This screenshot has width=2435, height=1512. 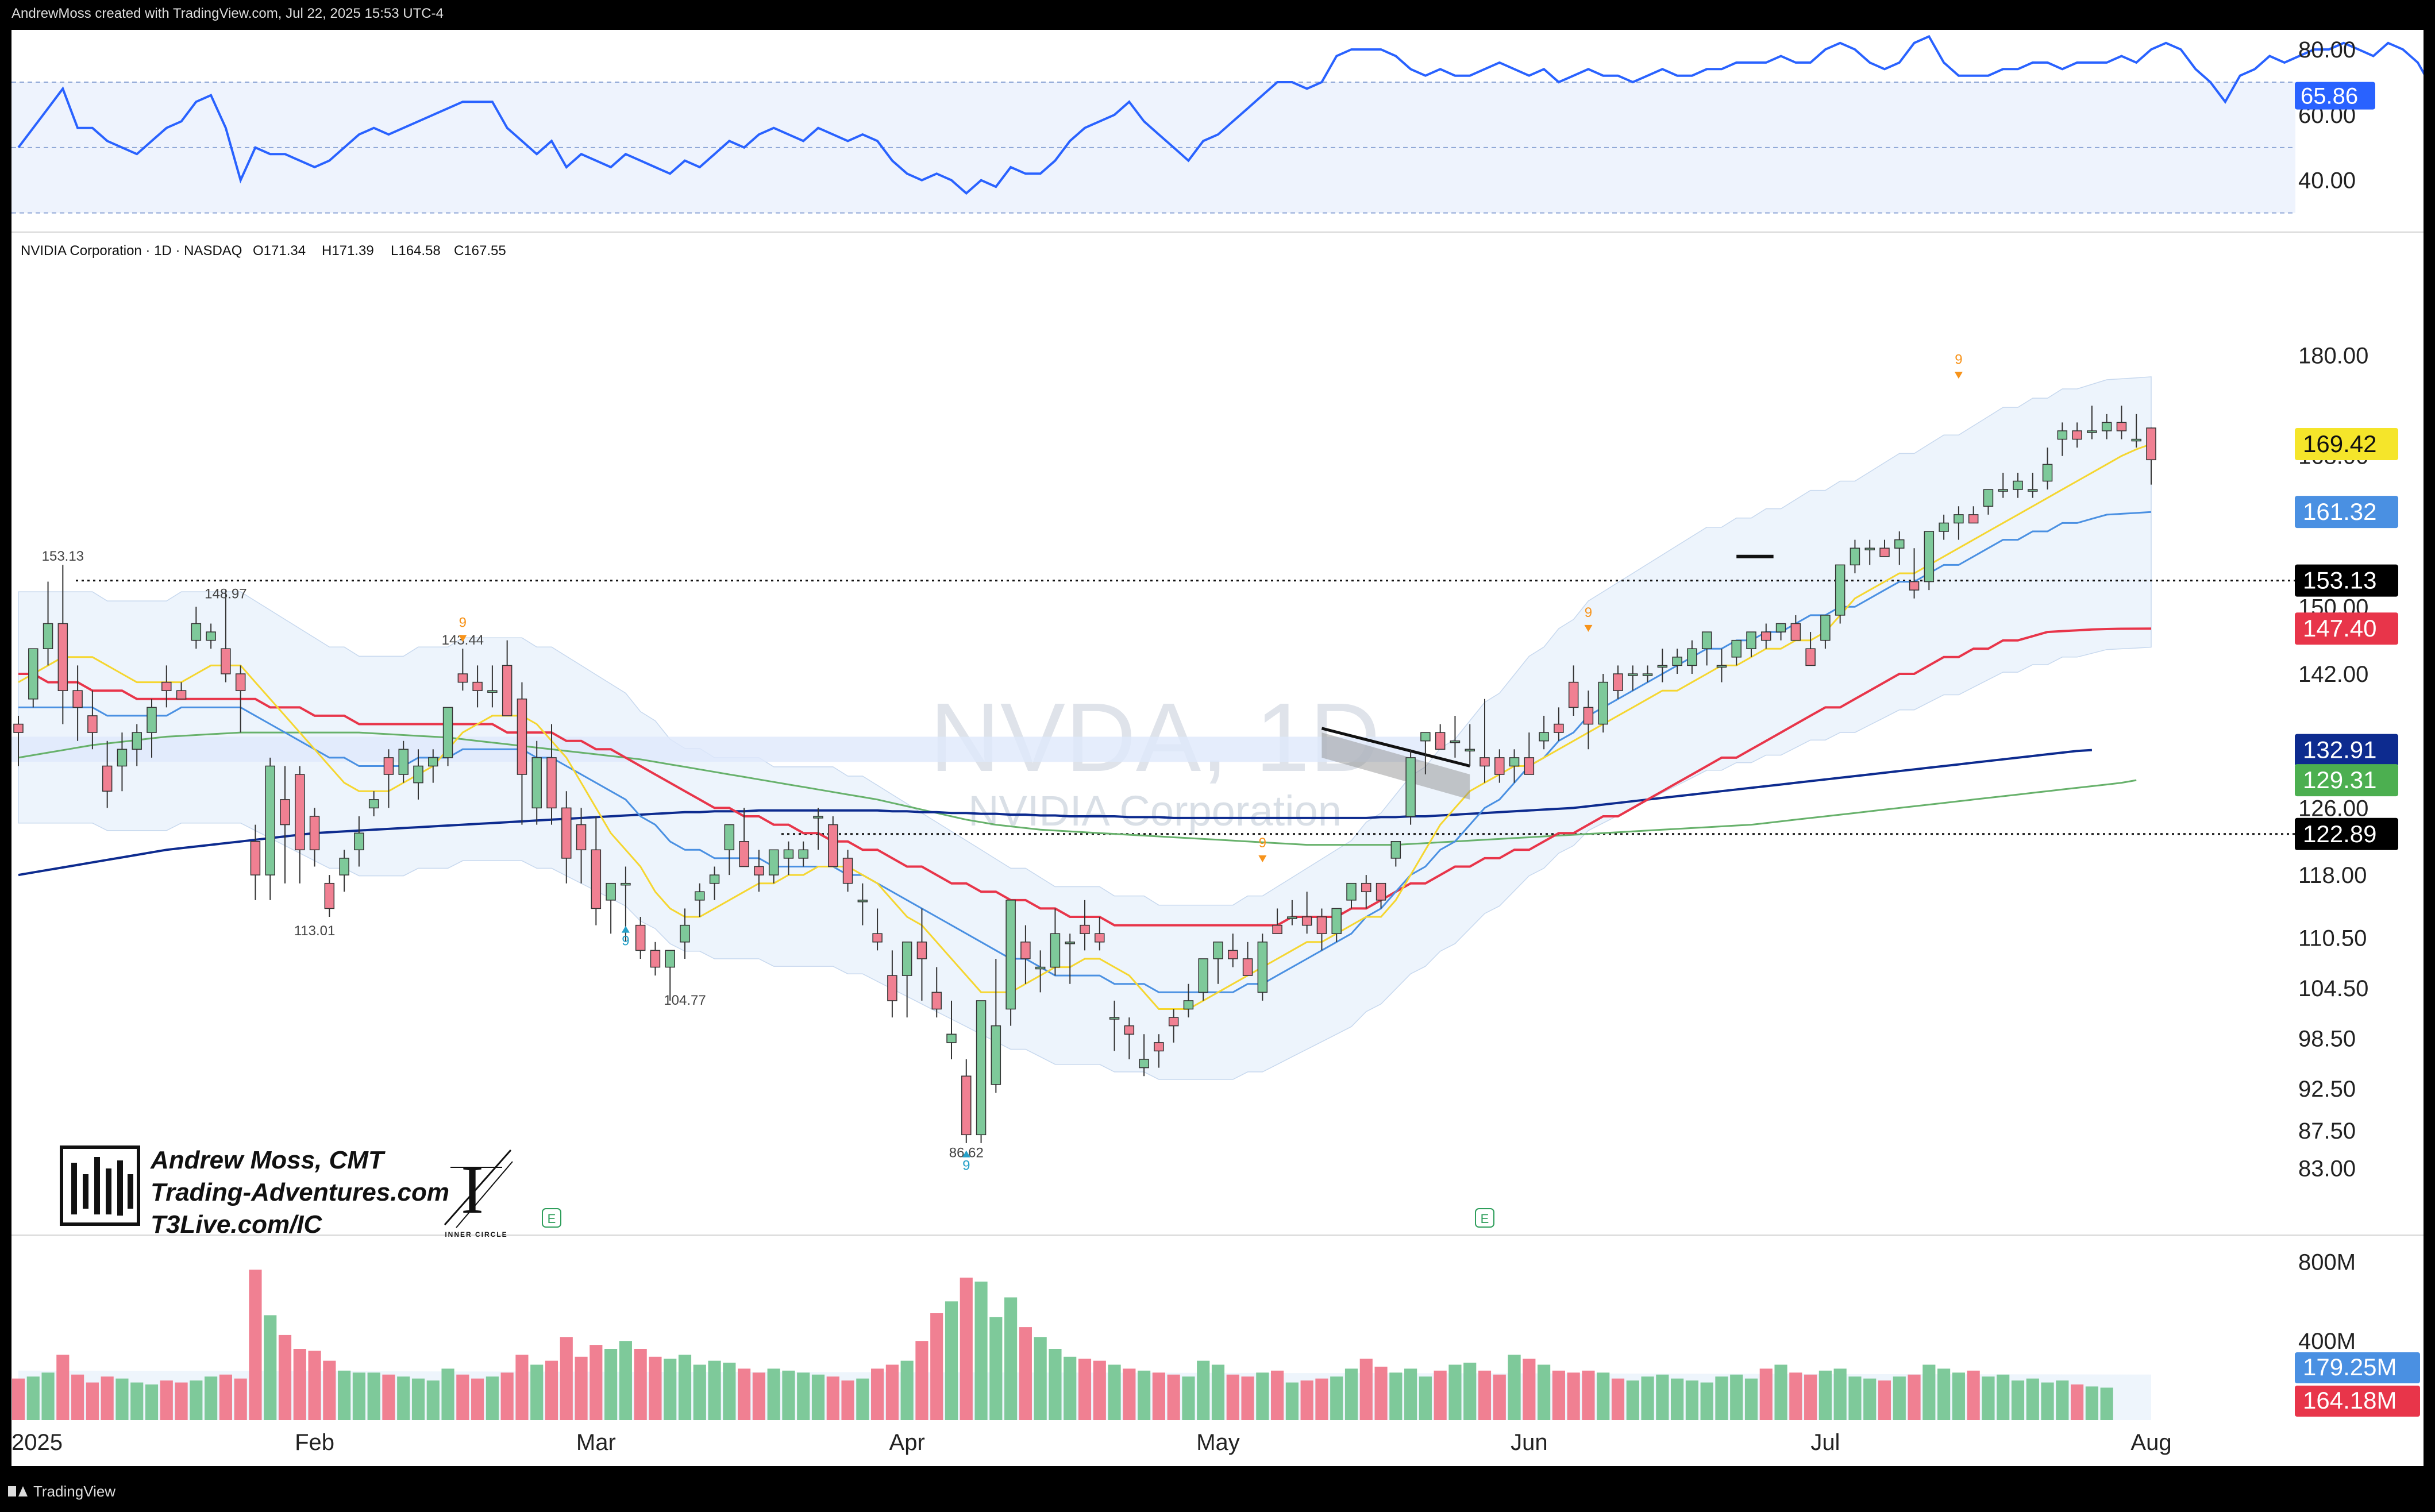 What do you see at coordinates (2333, 674) in the screenshot?
I see `price-tick-label: 142.00` at bounding box center [2333, 674].